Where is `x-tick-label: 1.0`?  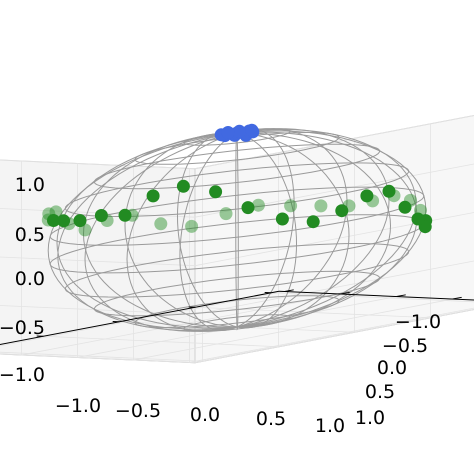 x-tick-label: 1.0 is located at coordinates (330, 426).